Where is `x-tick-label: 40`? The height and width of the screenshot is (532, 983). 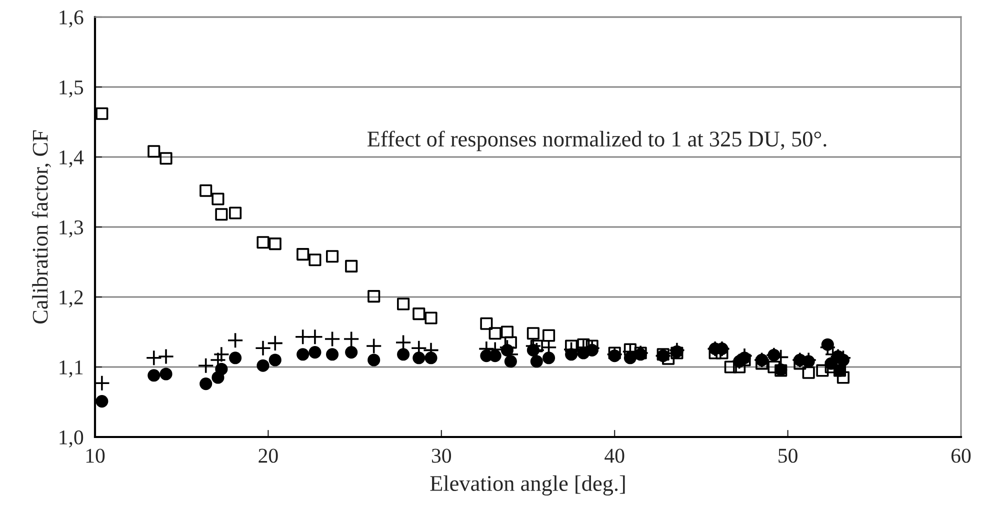 x-tick-label: 40 is located at coordinates (614, 455).